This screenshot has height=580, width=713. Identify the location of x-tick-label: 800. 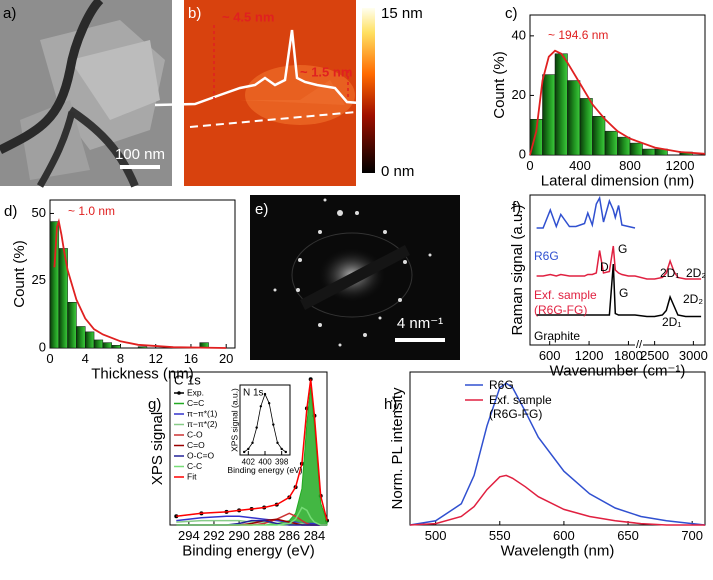
(630, 165).